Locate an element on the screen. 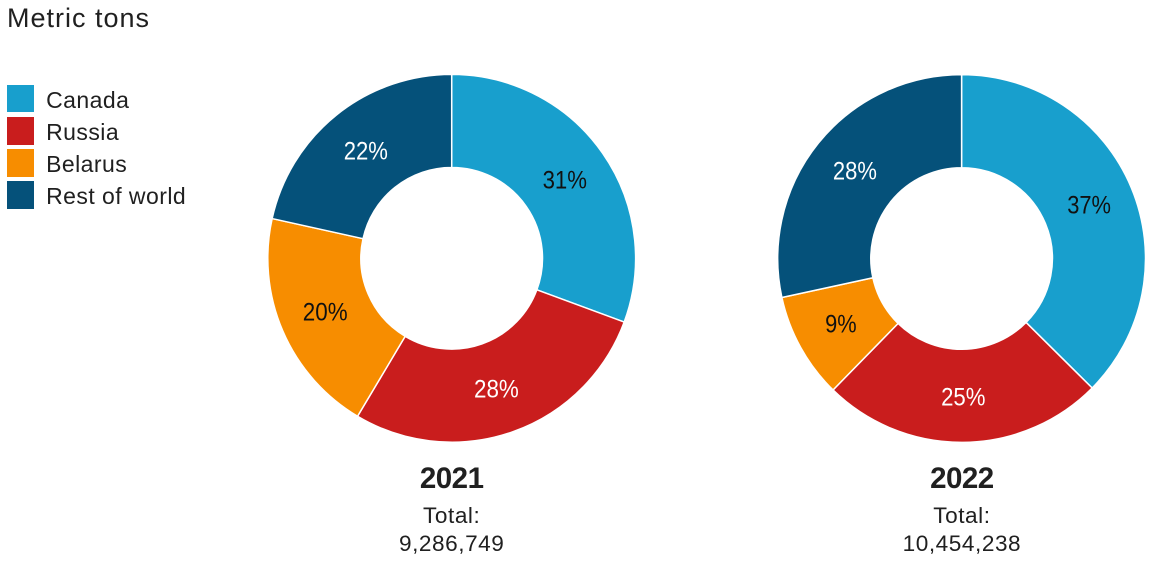 Image resolution: width=1169 pixels, height=573 pixels. svg-text: 25% is located at coordinates (963, 397).